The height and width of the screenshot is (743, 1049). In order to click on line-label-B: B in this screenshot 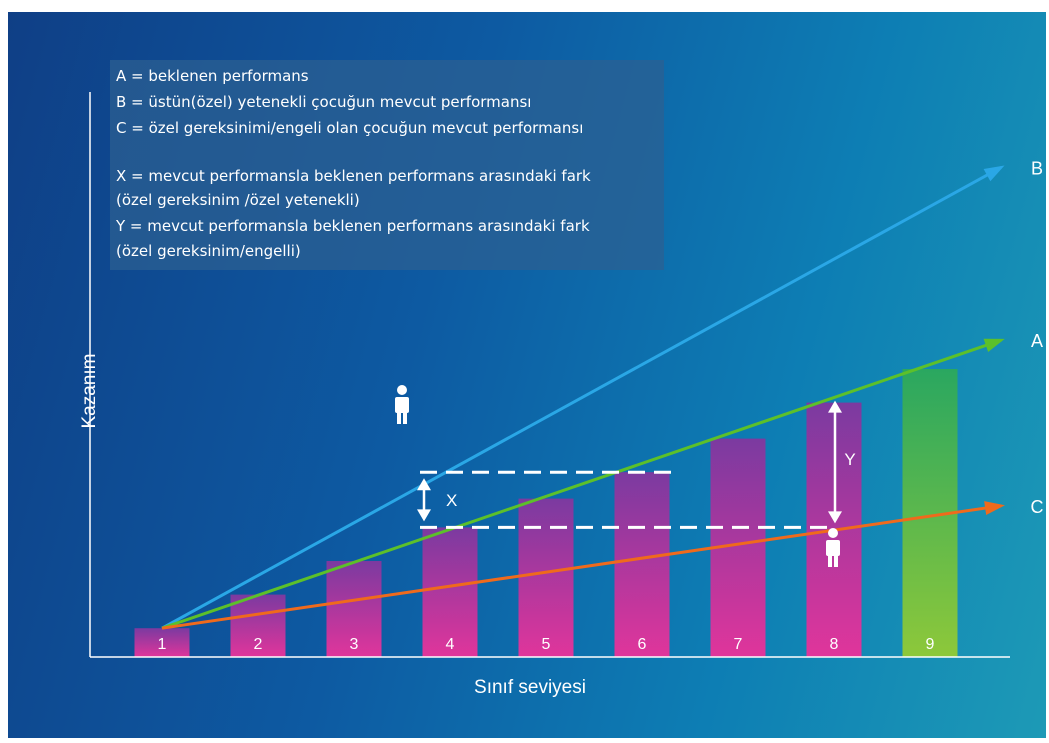, I will do `click(1037, 168)`.